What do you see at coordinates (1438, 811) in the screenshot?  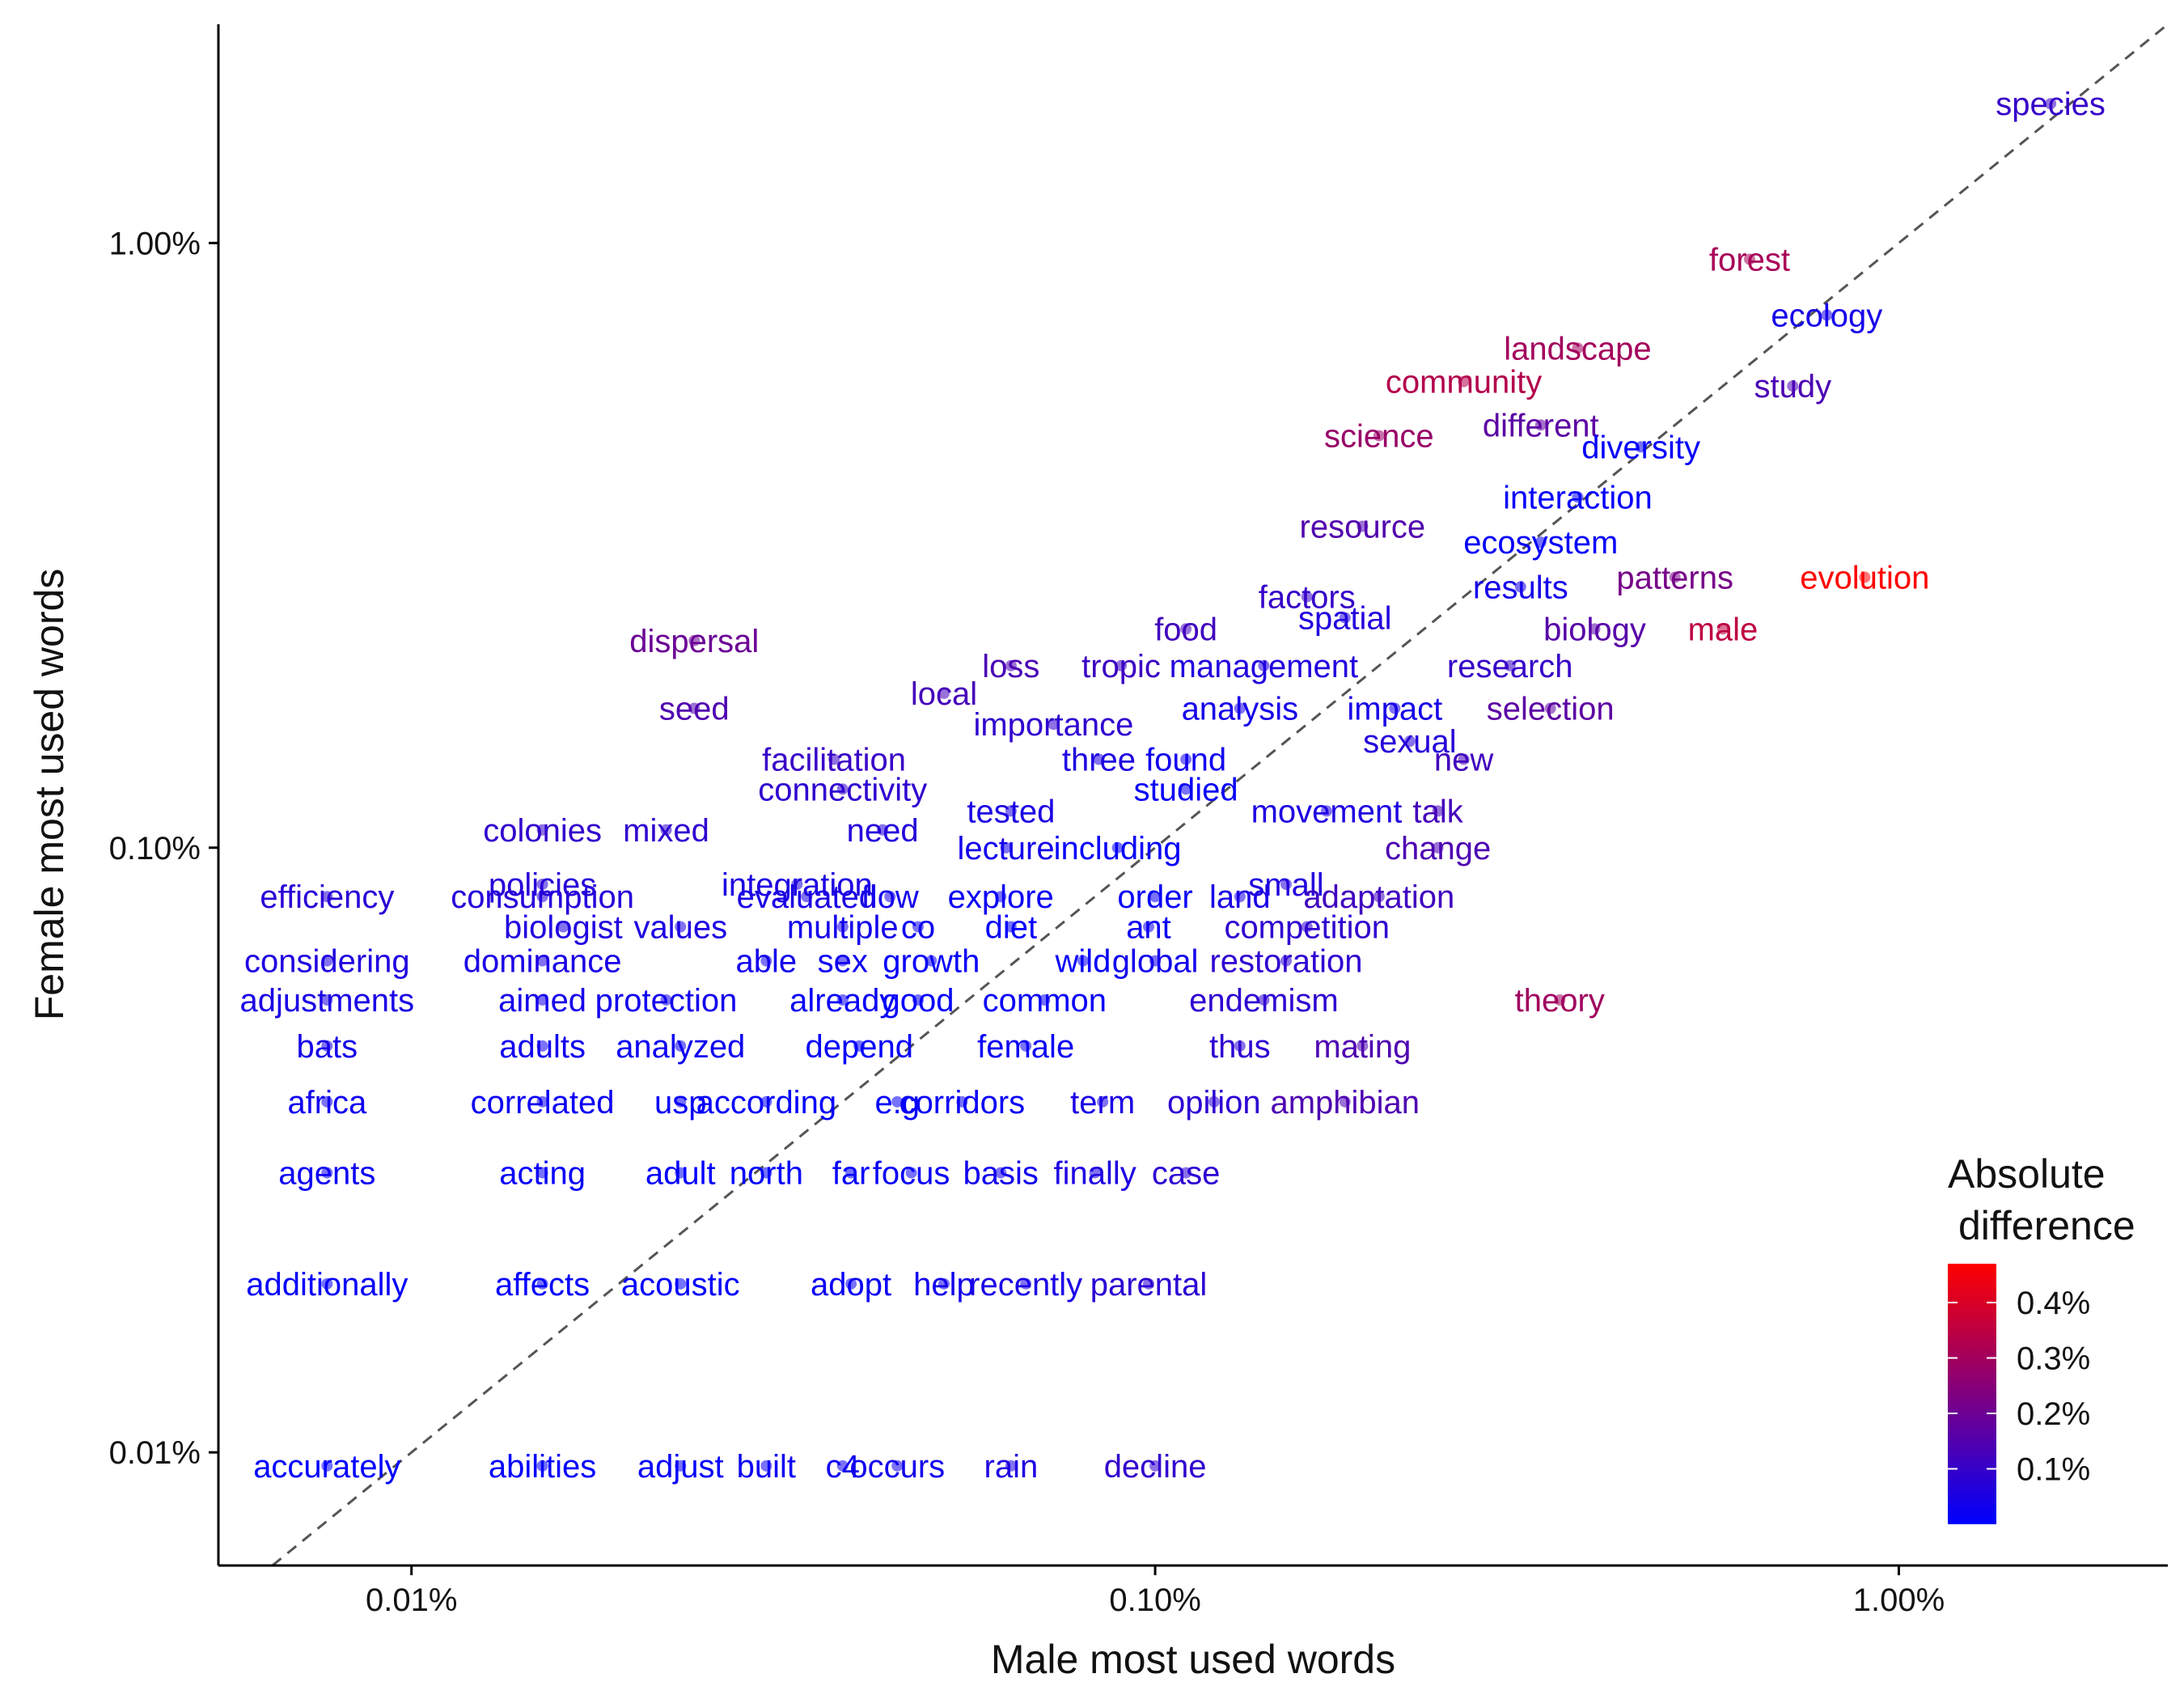 I see `point-talk` at bounding box center [1438, 811].